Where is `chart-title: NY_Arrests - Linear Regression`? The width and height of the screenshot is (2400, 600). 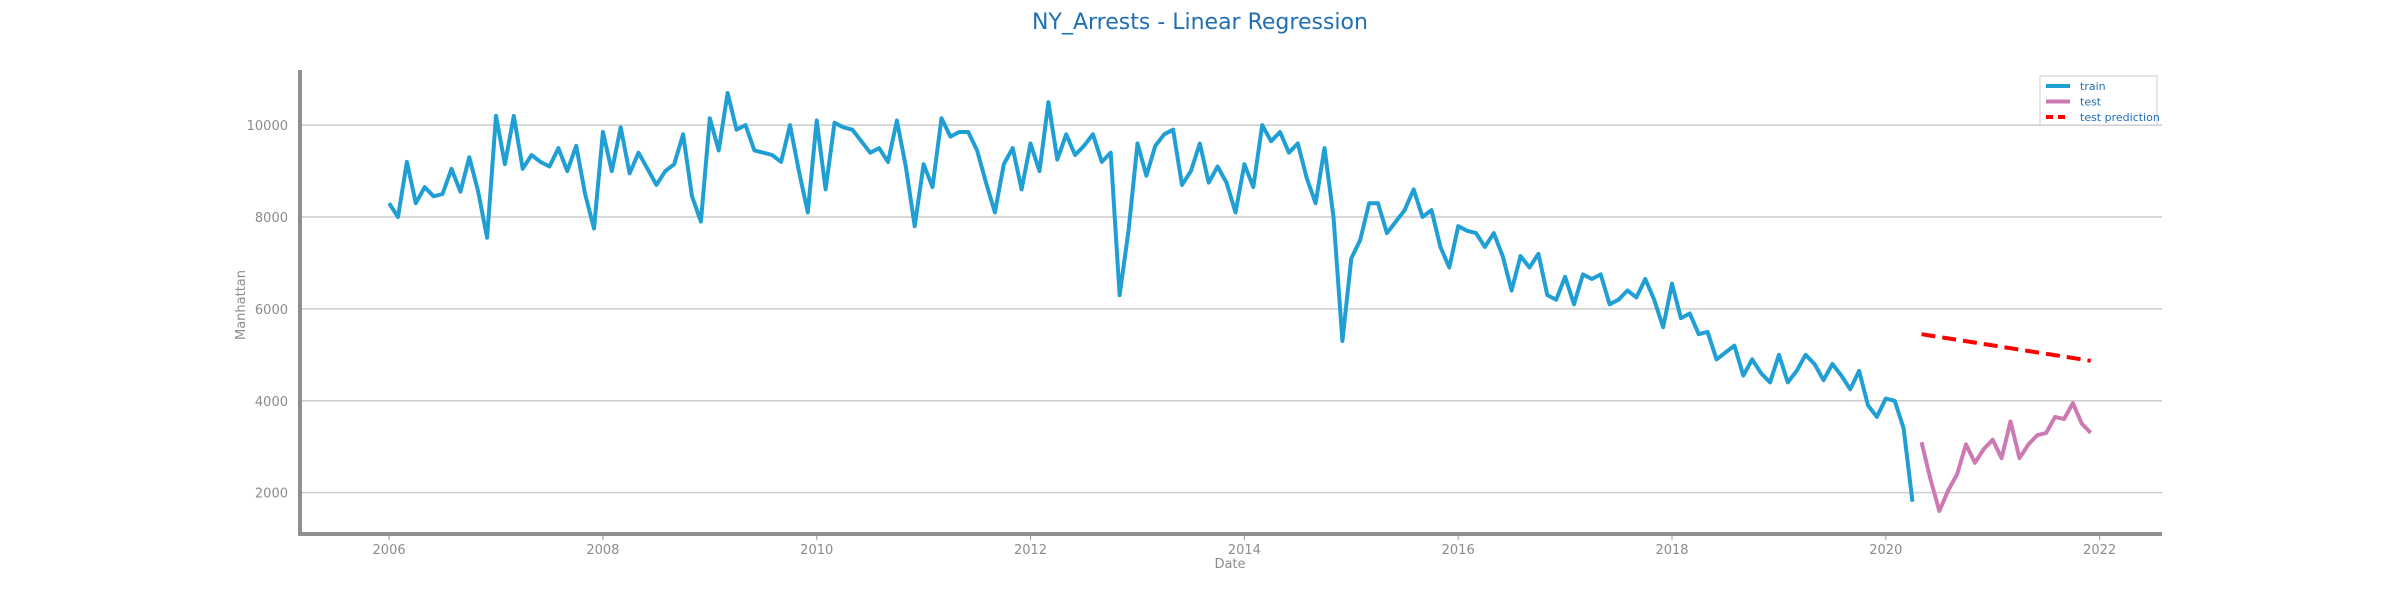 chart-title: NY_Arrests - Linear Regression is located at coordinates (1200, 22).